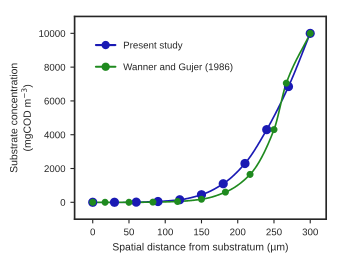  What do you see at coordinates (55, 134) in the screenshot?
I see `y-tick-label: 4000` at bounding box center [55, 134].